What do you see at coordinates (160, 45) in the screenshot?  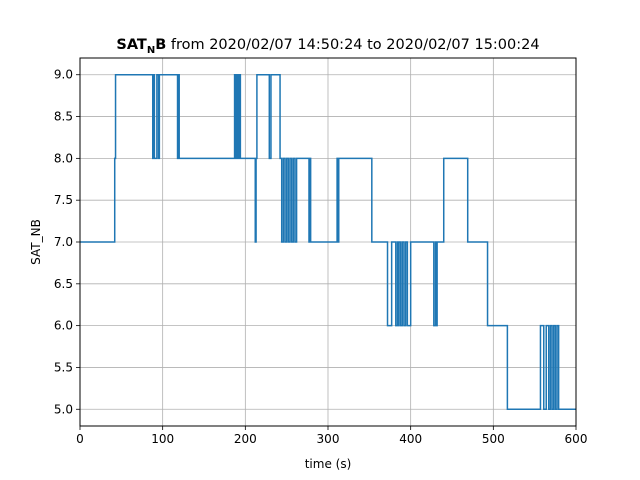 I see `title-main-tail: B` at bounding box center [160, 45].